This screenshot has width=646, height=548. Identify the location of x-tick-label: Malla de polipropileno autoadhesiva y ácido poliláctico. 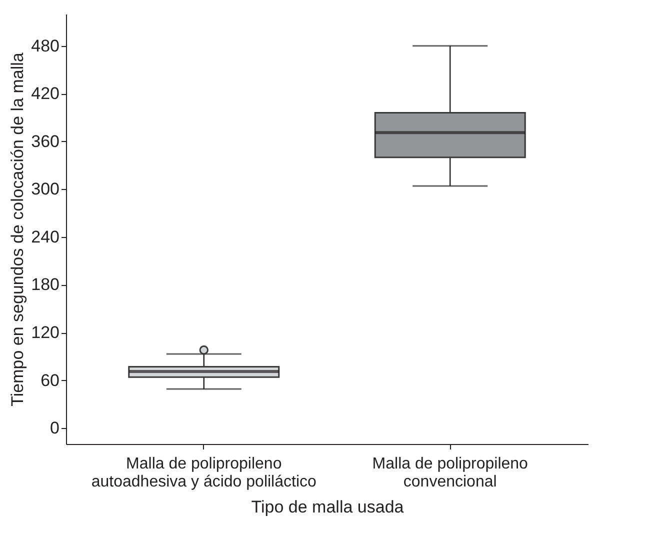
(204, 473).